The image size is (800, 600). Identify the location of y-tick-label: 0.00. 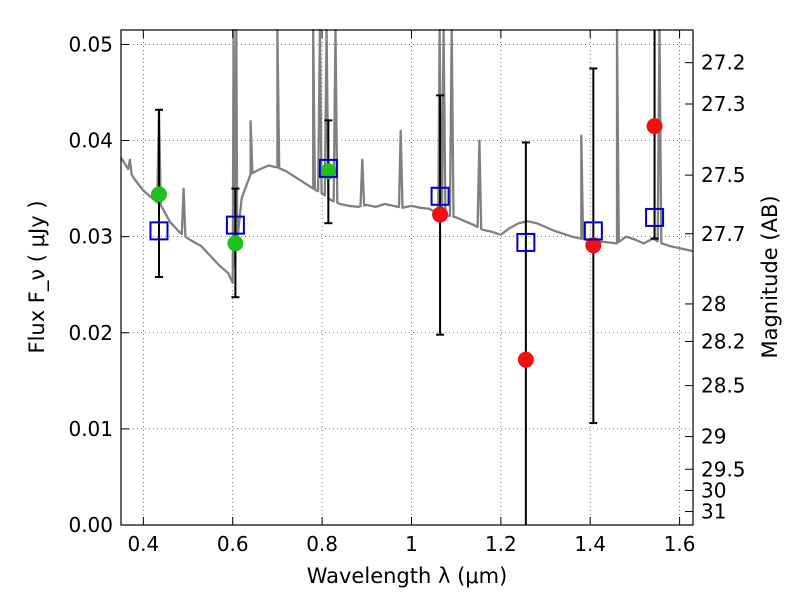
(90, 525).